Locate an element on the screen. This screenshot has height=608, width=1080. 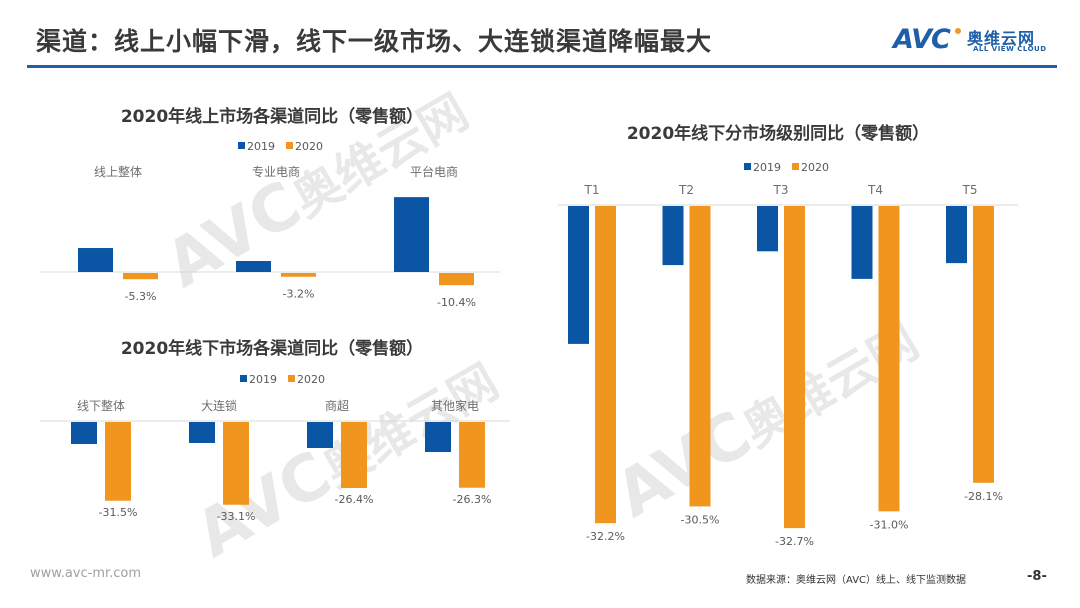
chart-title: 2020年线上市场各渠道同比（零售额） is located at coordinates (272, 116).